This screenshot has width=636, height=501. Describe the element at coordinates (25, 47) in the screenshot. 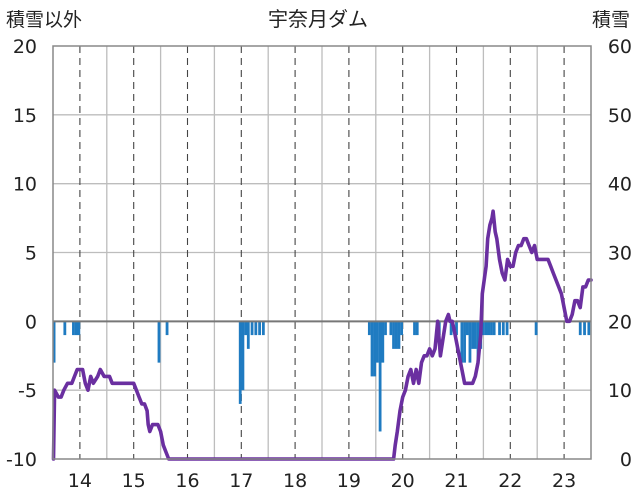

I see `left-tick-label: 20` at that location.